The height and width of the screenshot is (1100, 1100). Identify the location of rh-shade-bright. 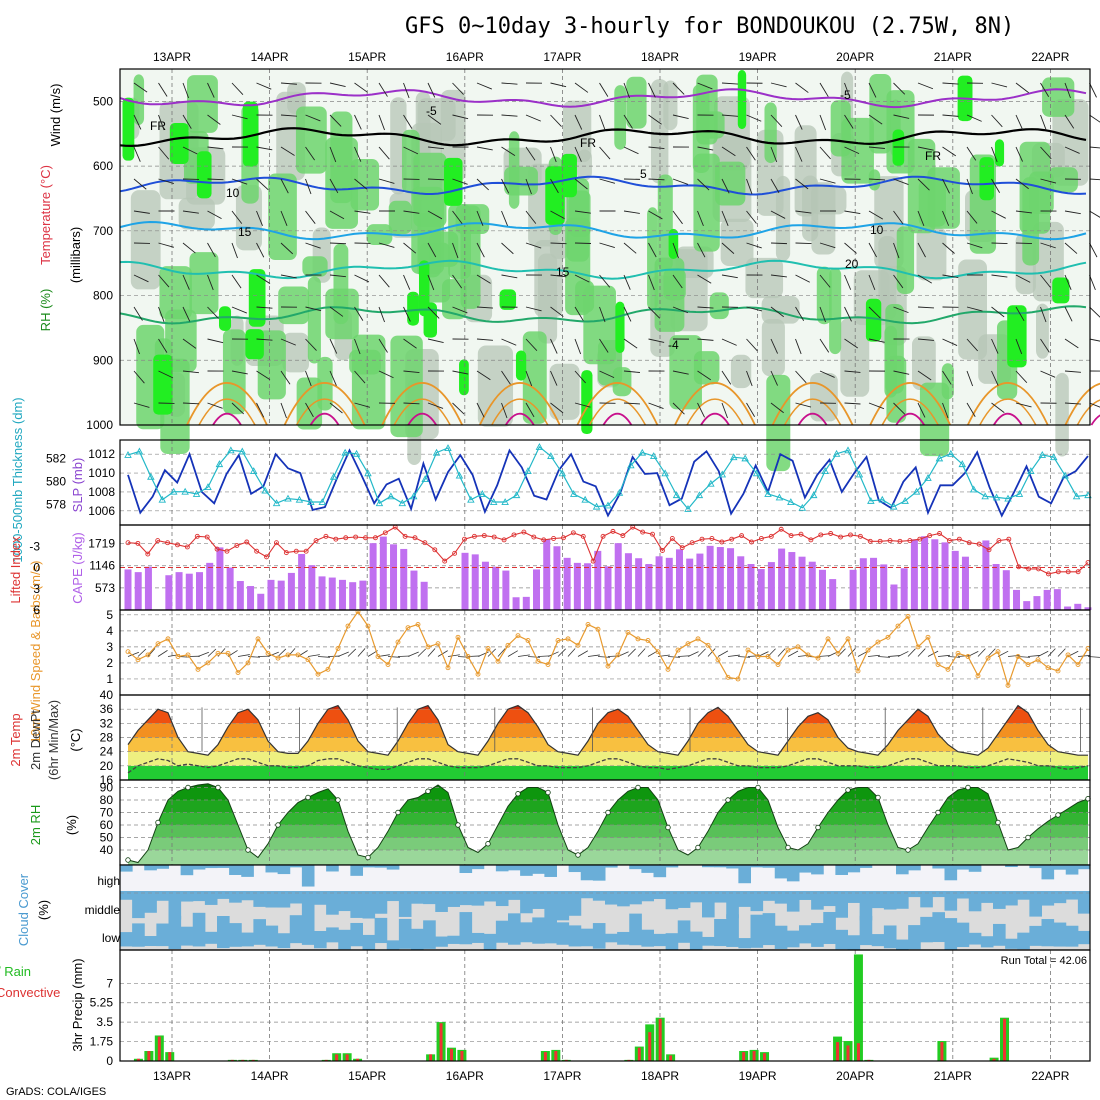
(873, 320).